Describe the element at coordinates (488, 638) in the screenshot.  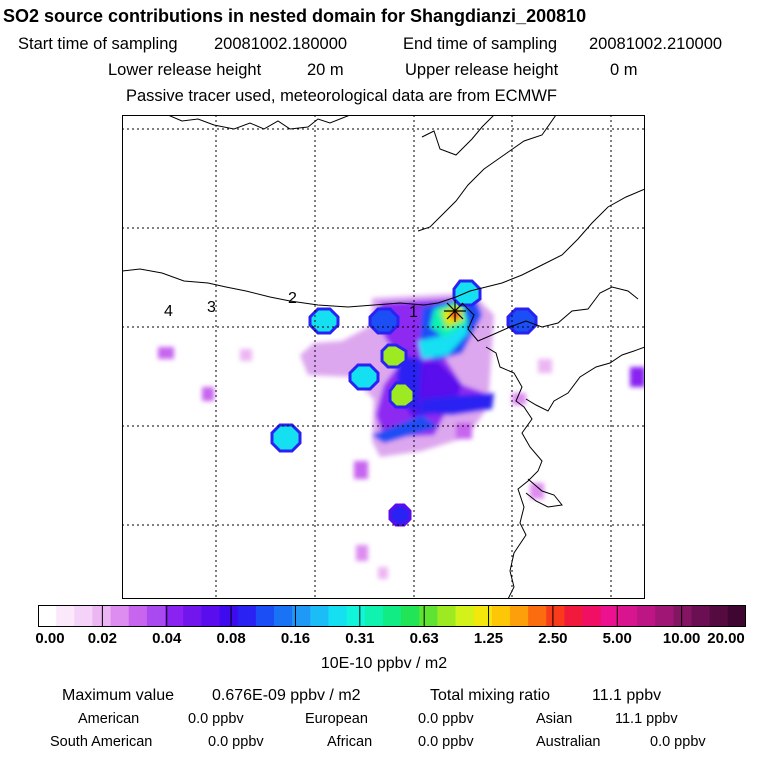
I see `colorbar-tick-label: 1.25` at that location.